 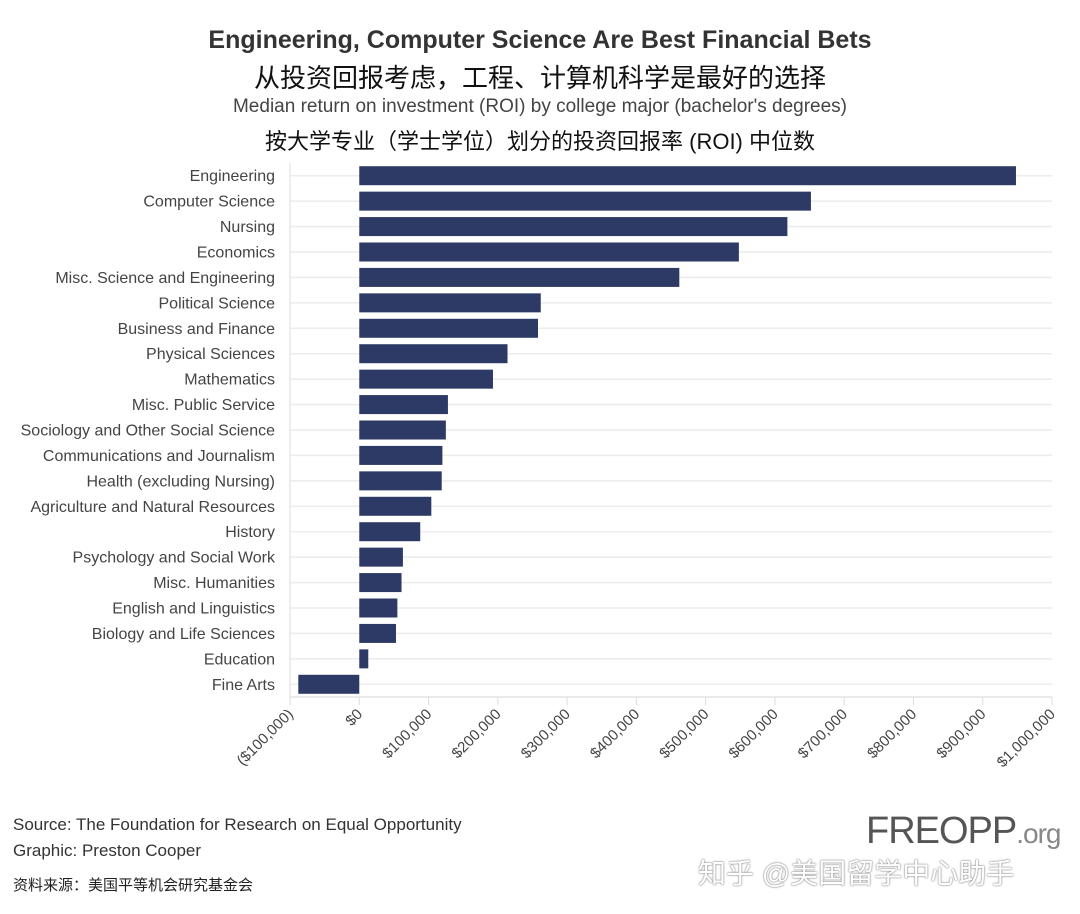 What do you see at coordinates (1038, 833) in the screenshot?
I see `logo-org: .org` at bounding box center [1038, 833].